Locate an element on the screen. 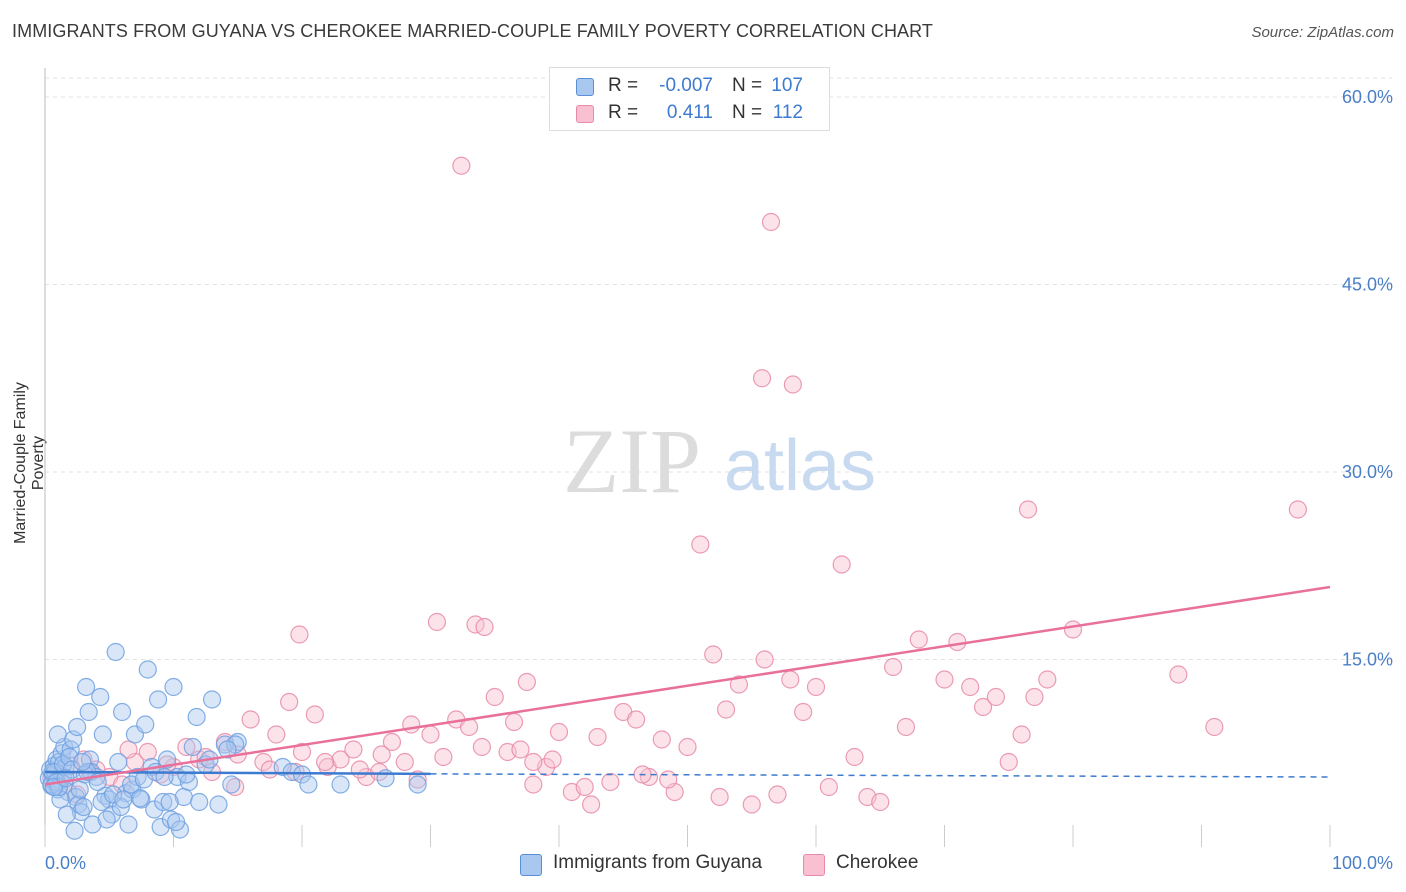 The image size is (1406, 892). r-value: 0.411 is located at coordinates (689, 112).